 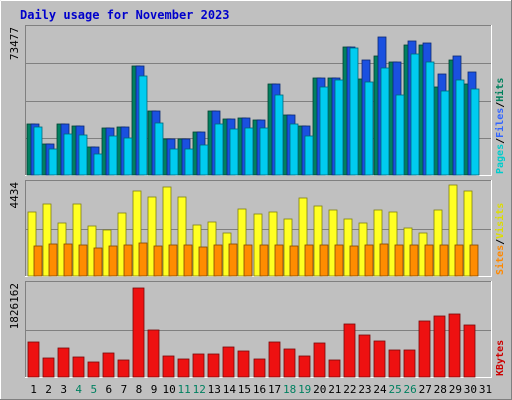 What do you see at coordinates (14, 306) in the screenshot?
I see `panel-kbytes-max-label: 1826162` at bounding box center [14, 306].